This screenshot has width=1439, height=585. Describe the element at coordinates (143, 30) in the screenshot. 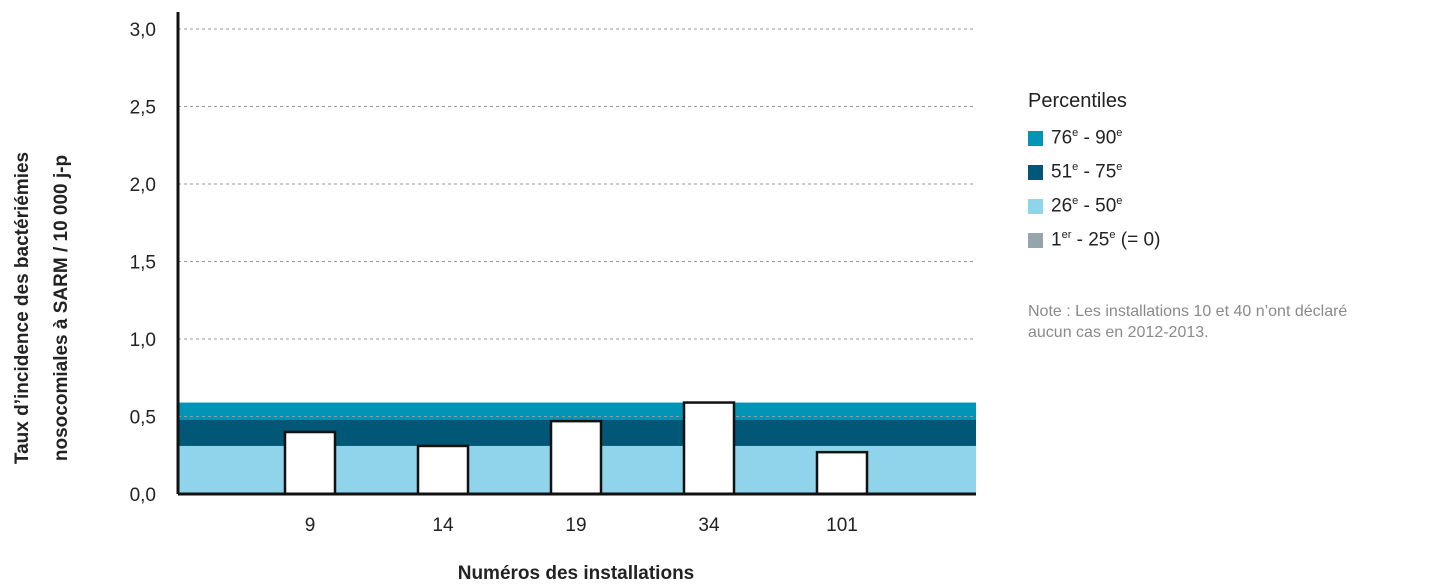

I see `y-tick-label-6: 3,0` at that location.